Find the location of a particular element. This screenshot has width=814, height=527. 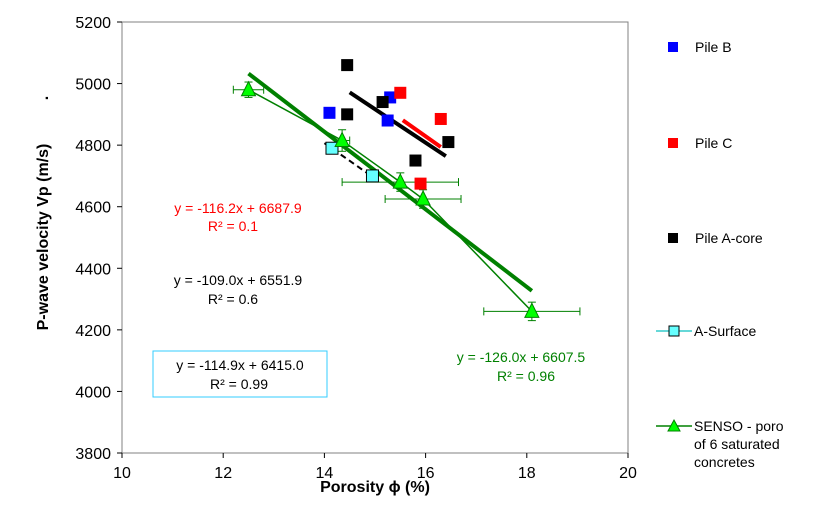

annotation-senso: y = -126.0x + 6607.5 R² = 0.96 is located at coordinates (521, 366).